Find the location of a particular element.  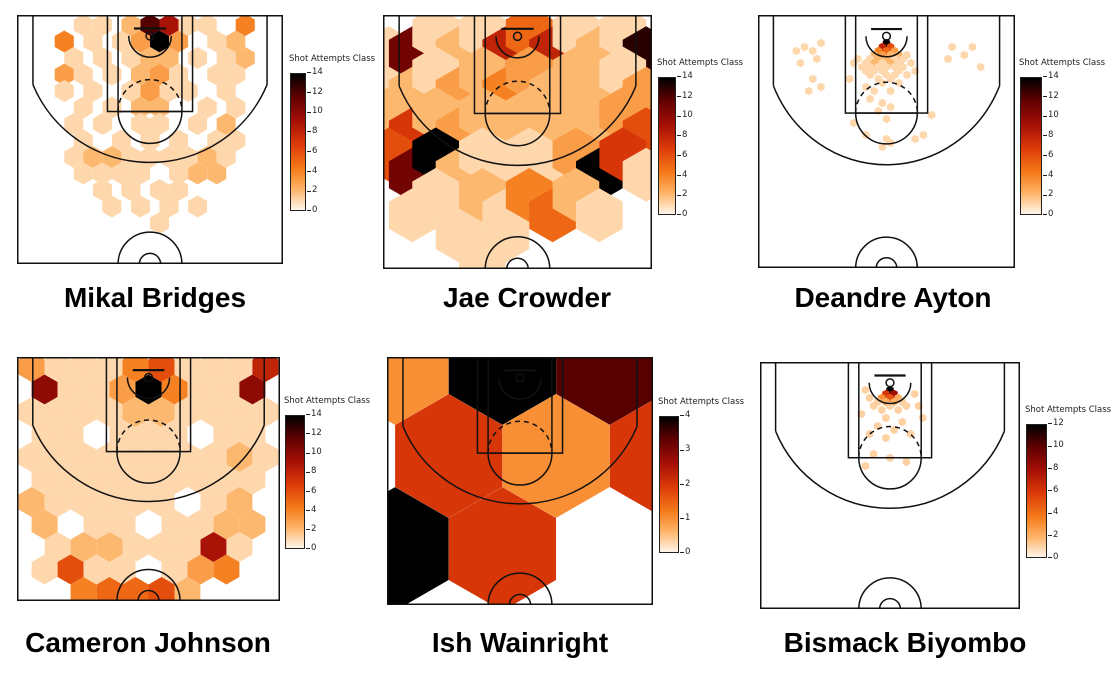

colorbar-tick-label: 8 is located at coordinates (682, 135).